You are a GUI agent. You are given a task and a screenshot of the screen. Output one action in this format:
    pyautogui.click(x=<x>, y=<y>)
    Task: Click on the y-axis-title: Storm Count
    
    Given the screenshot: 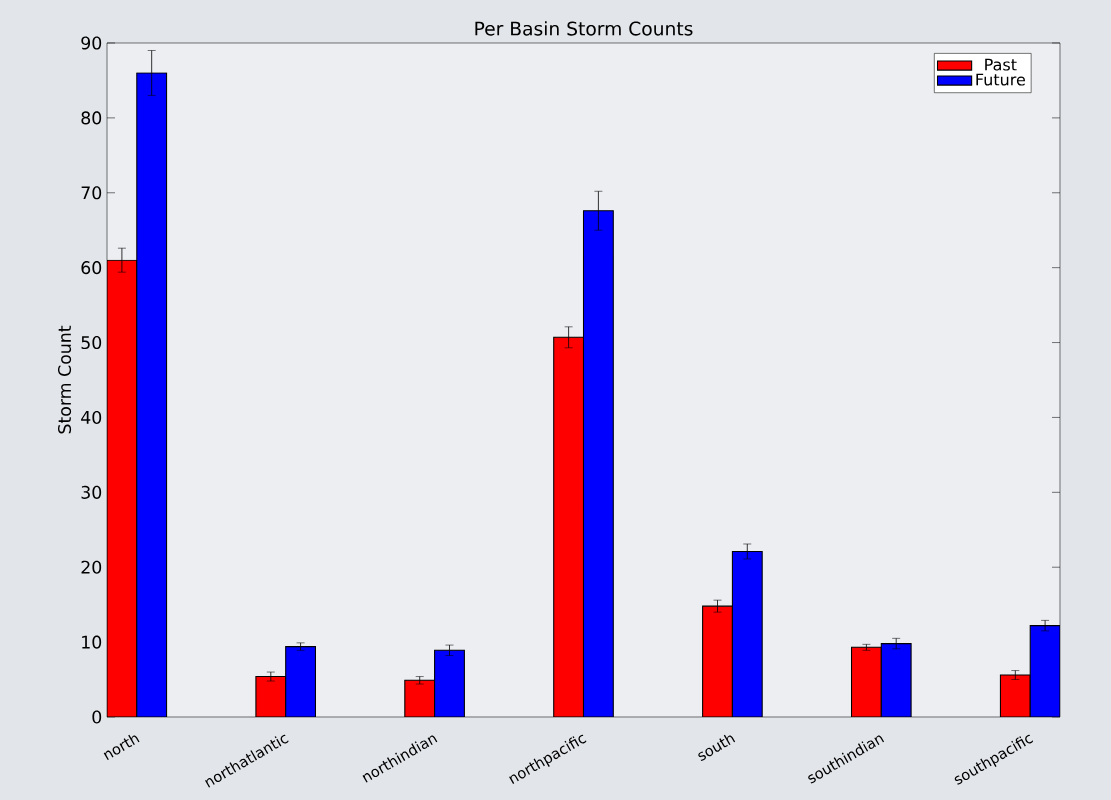 What is the action you would take?
    pyautogui.click(x=64, y=379)
    